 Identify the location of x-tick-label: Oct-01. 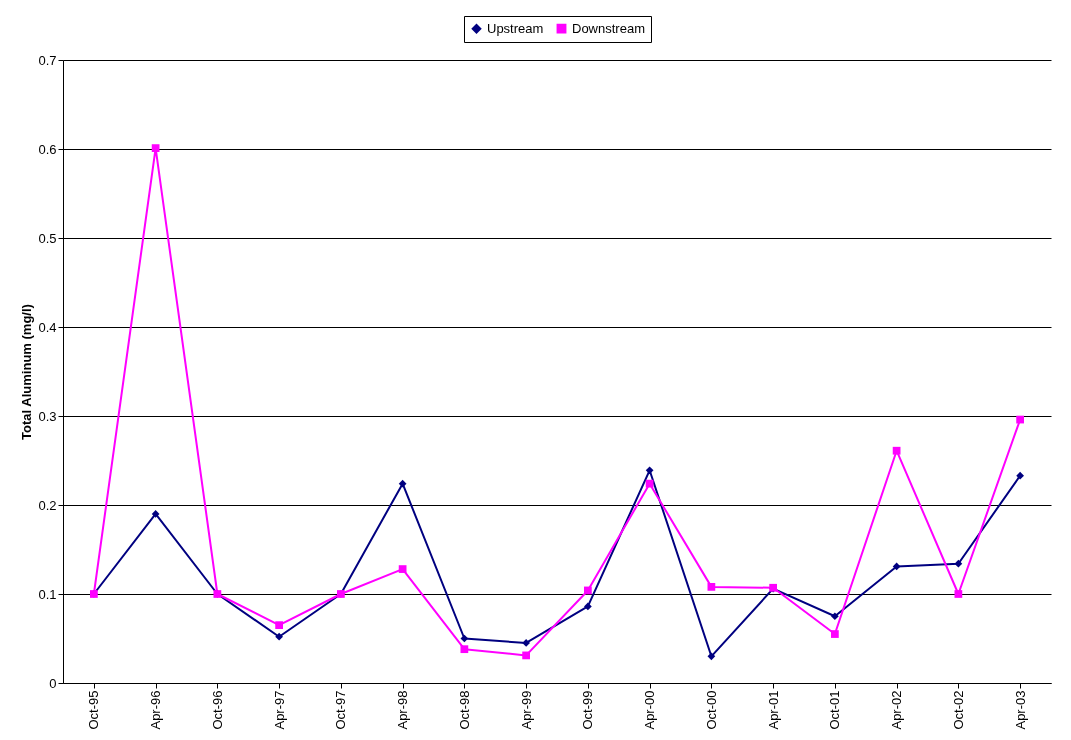
(835, 710).